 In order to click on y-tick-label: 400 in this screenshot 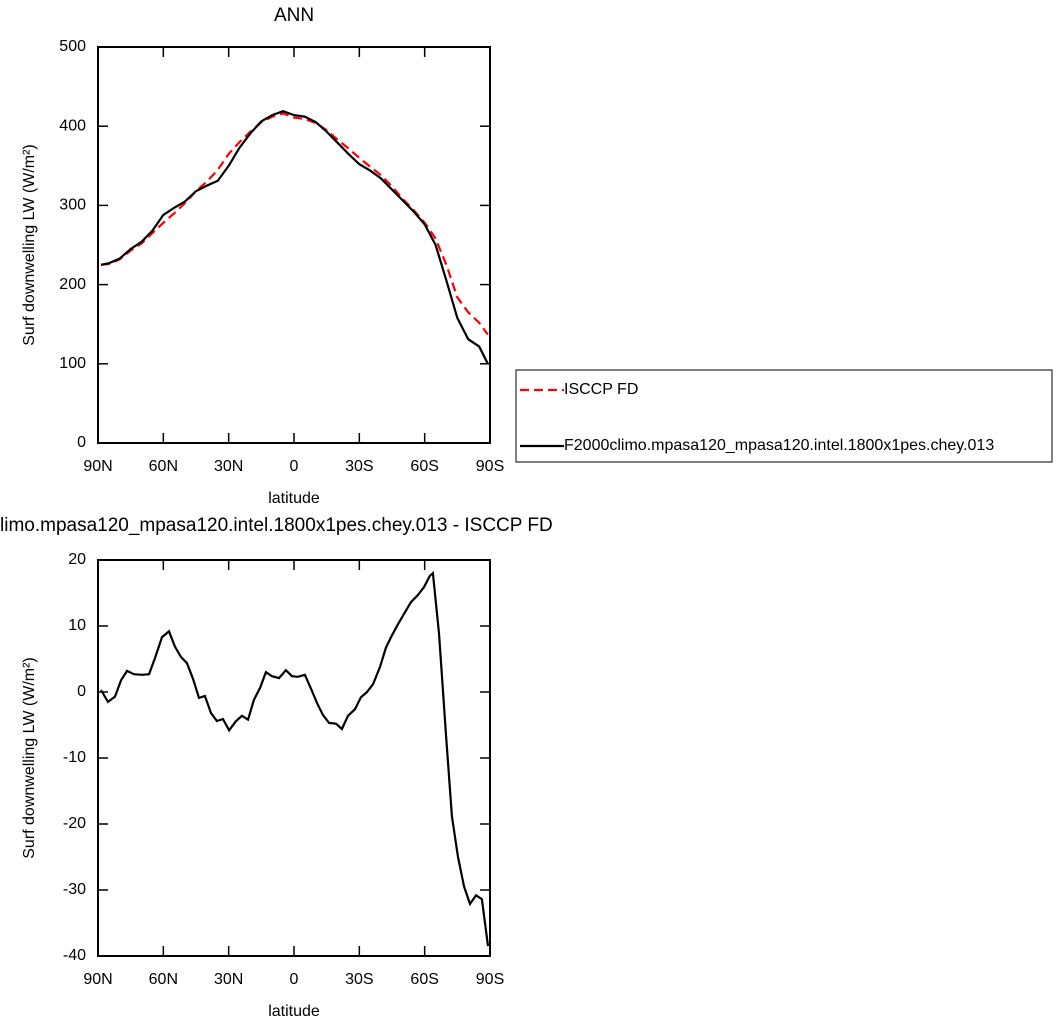, I will do `click(72, 125)`.